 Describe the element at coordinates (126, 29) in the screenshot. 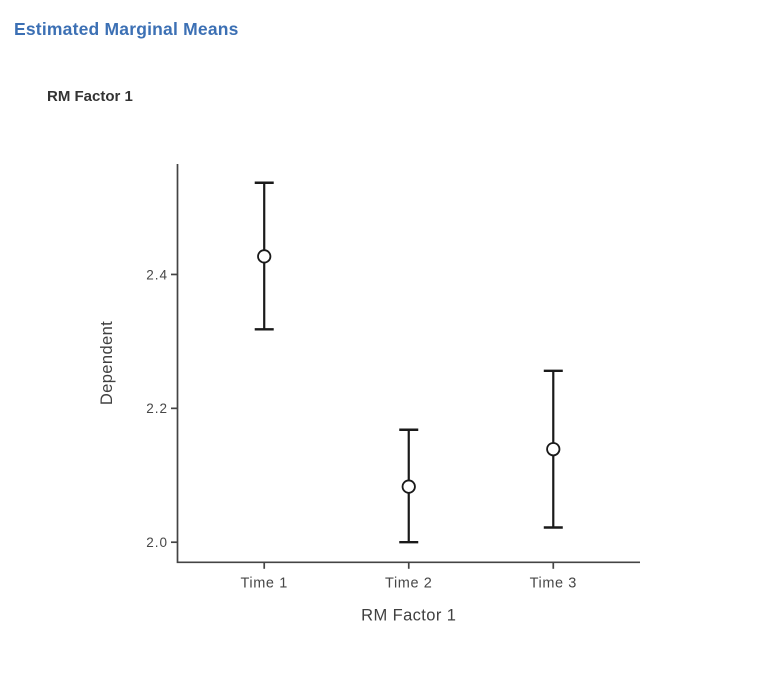

I see `results-section-title: Estimated Marginal Means` at that location.